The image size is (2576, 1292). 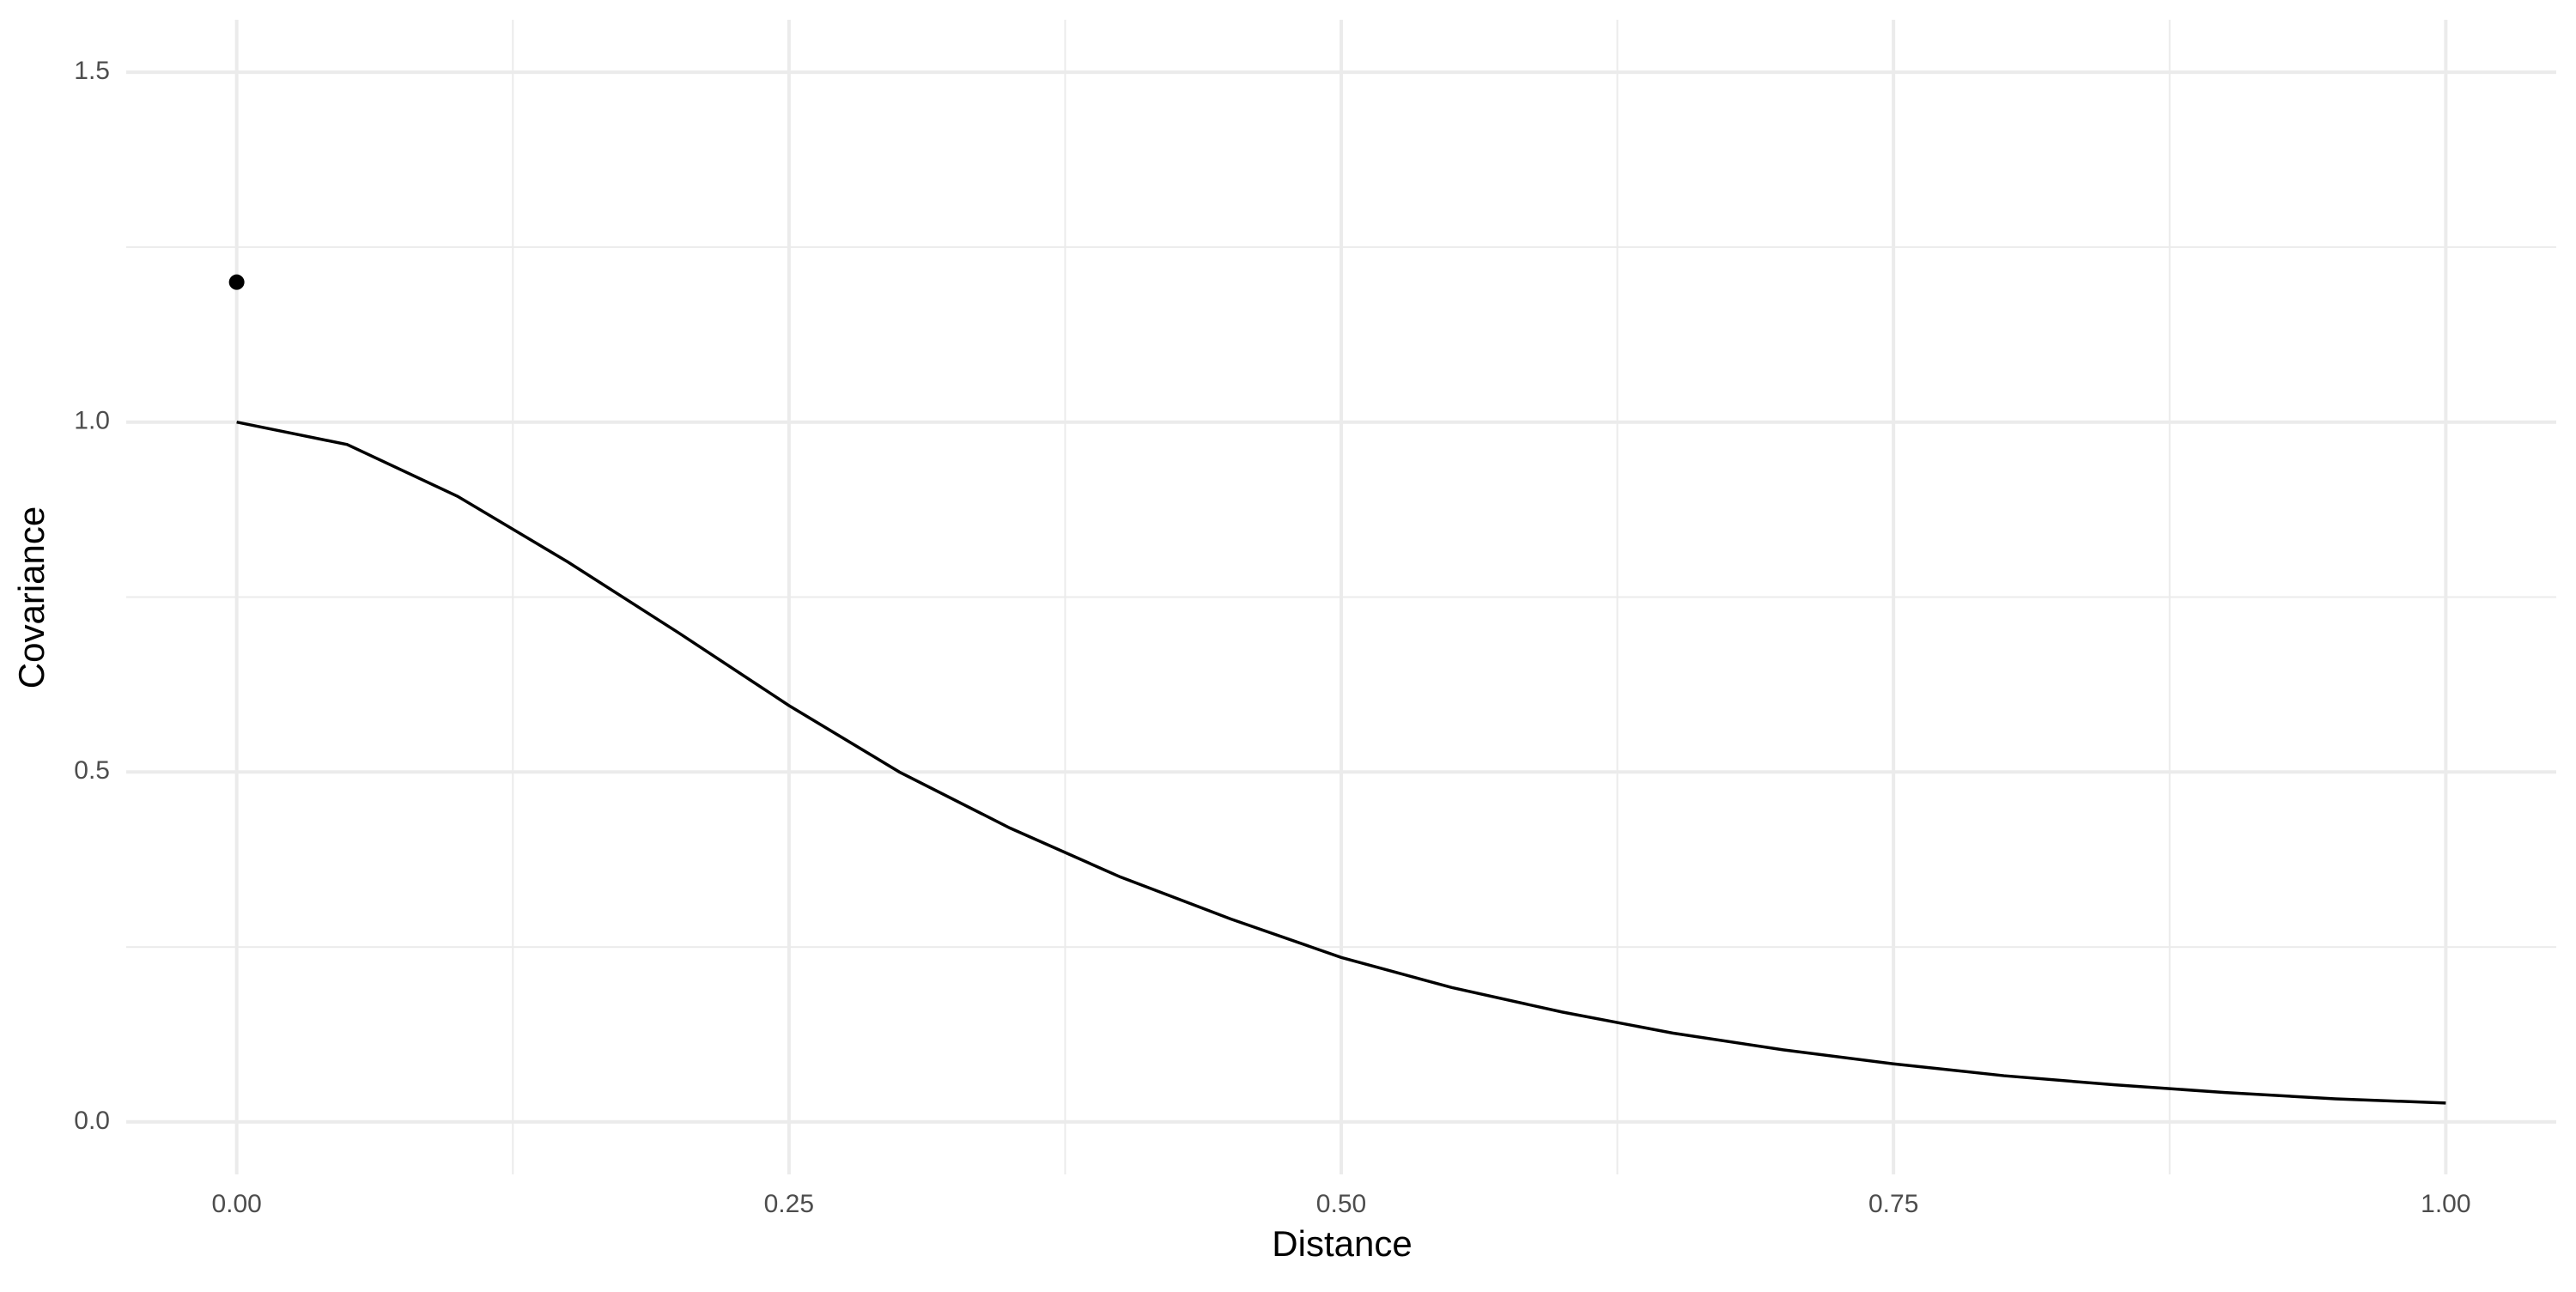 I want to click on y-tick-label: 0.0, so click(x=92, y=1121).